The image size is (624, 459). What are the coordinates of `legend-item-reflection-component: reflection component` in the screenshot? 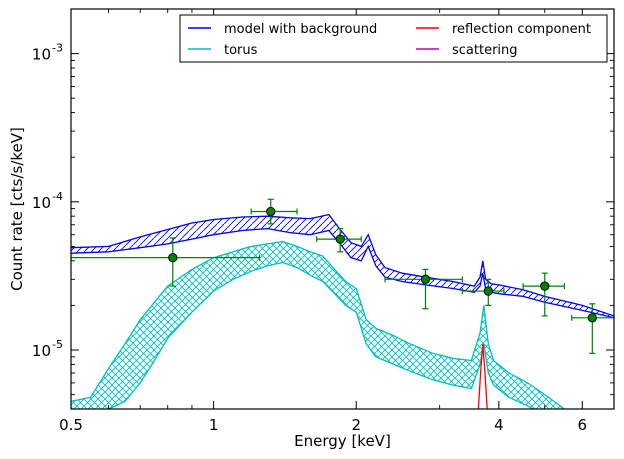 It's located at (503, 29).